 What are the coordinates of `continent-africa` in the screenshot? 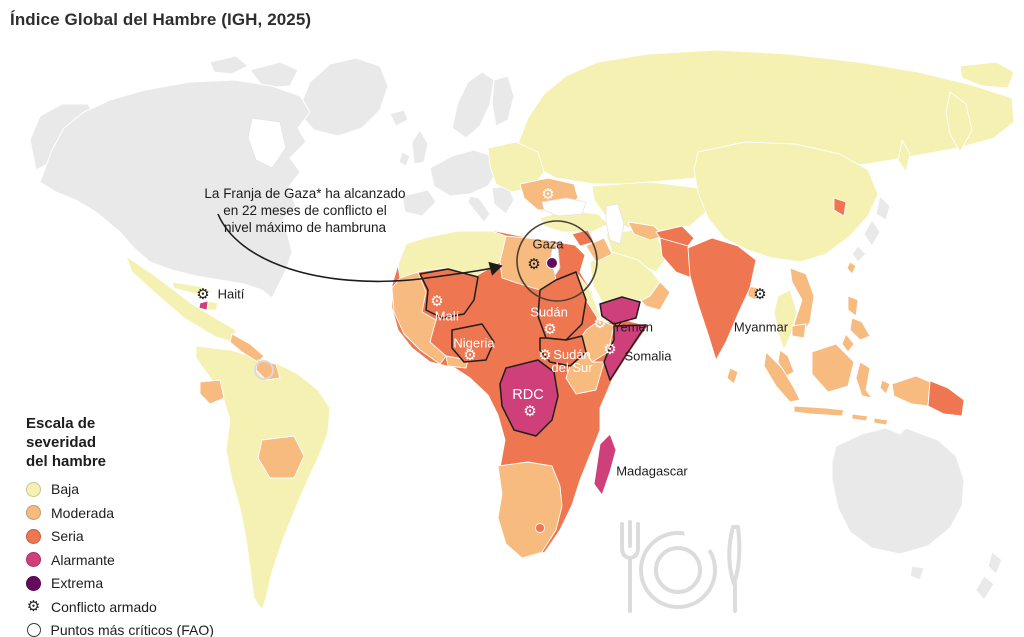 It's located at (520, 394).